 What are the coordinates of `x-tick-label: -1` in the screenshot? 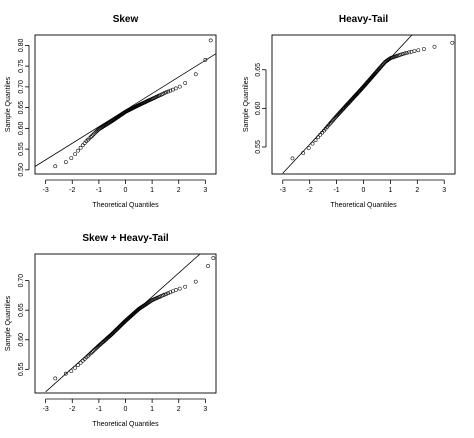 It's located at (99, 190).